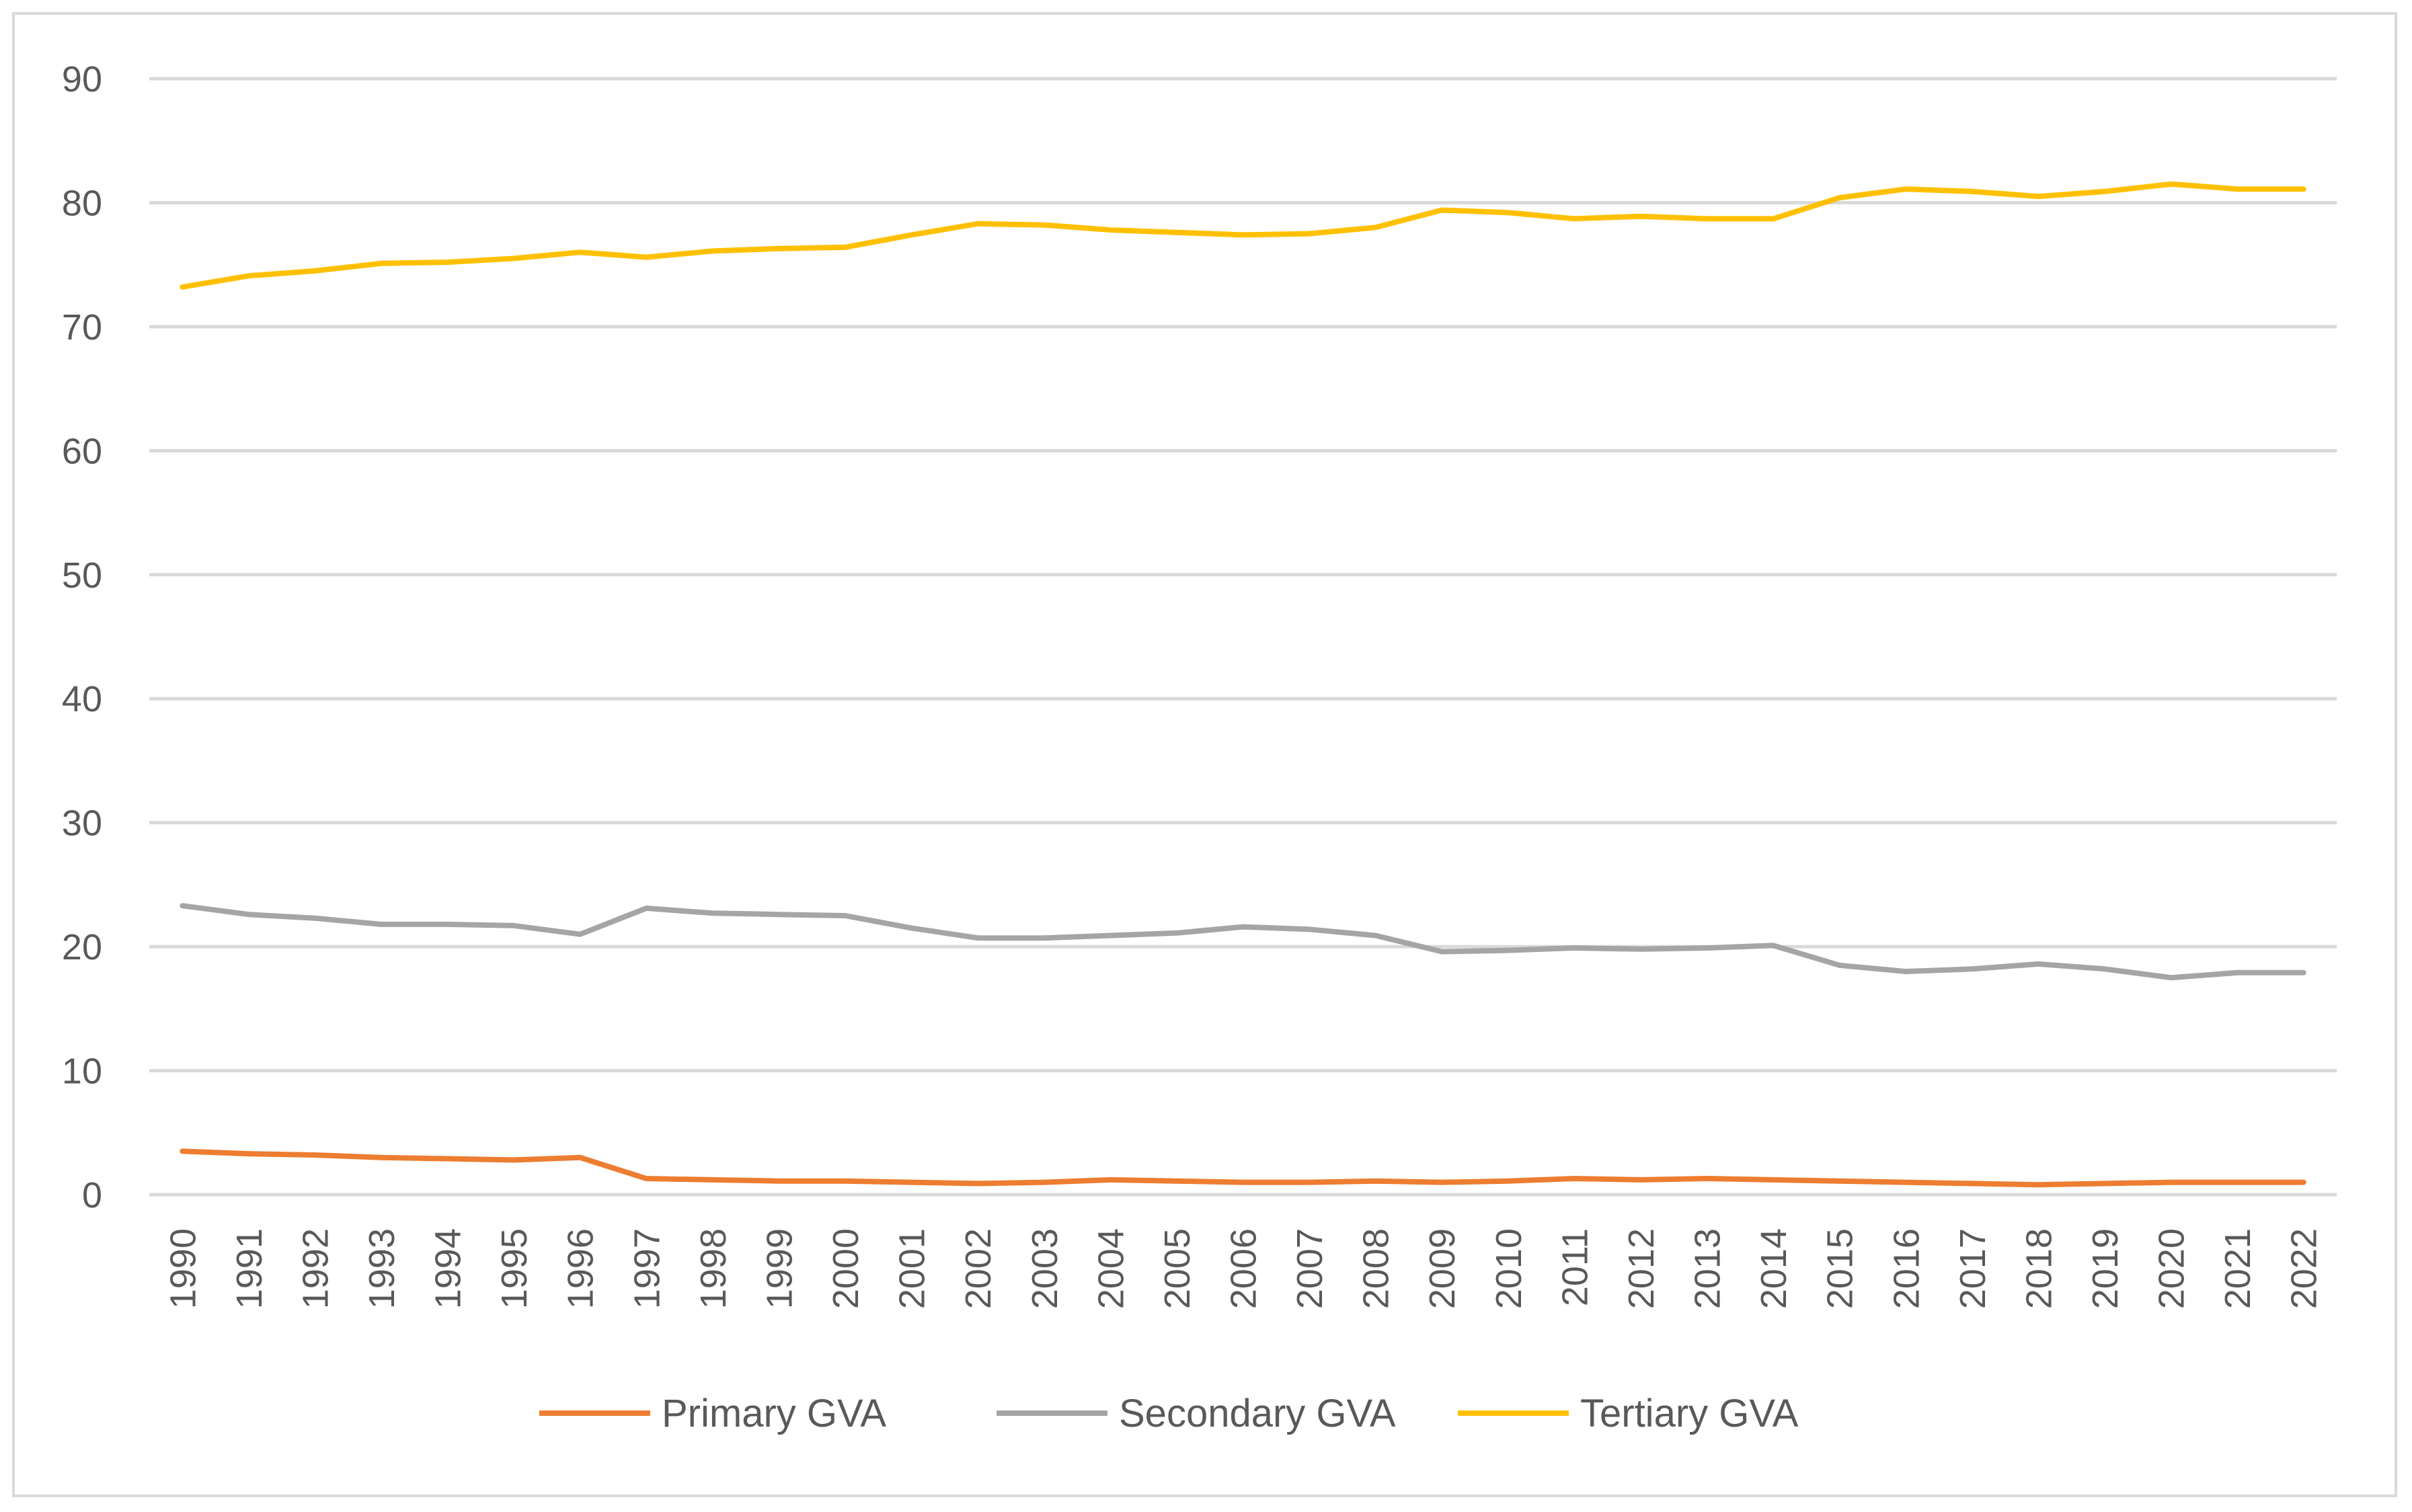 The height and width of the screenshot is (1512, 2412). I want to click on series-line-tertiary-gva, so click(1243, 235).